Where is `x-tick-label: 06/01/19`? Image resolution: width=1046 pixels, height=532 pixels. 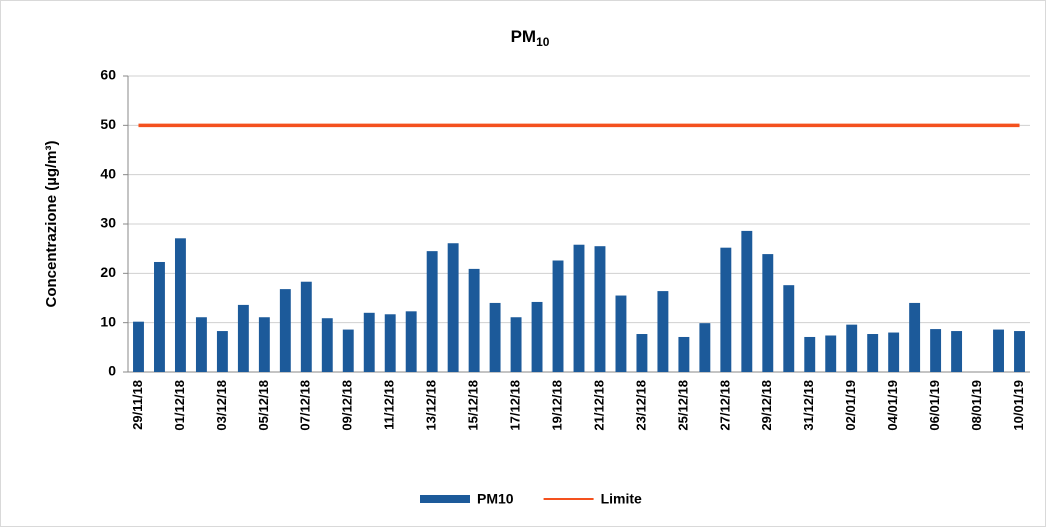 x-tick-label: 06/01/19 is located at coordinates (934, 405).